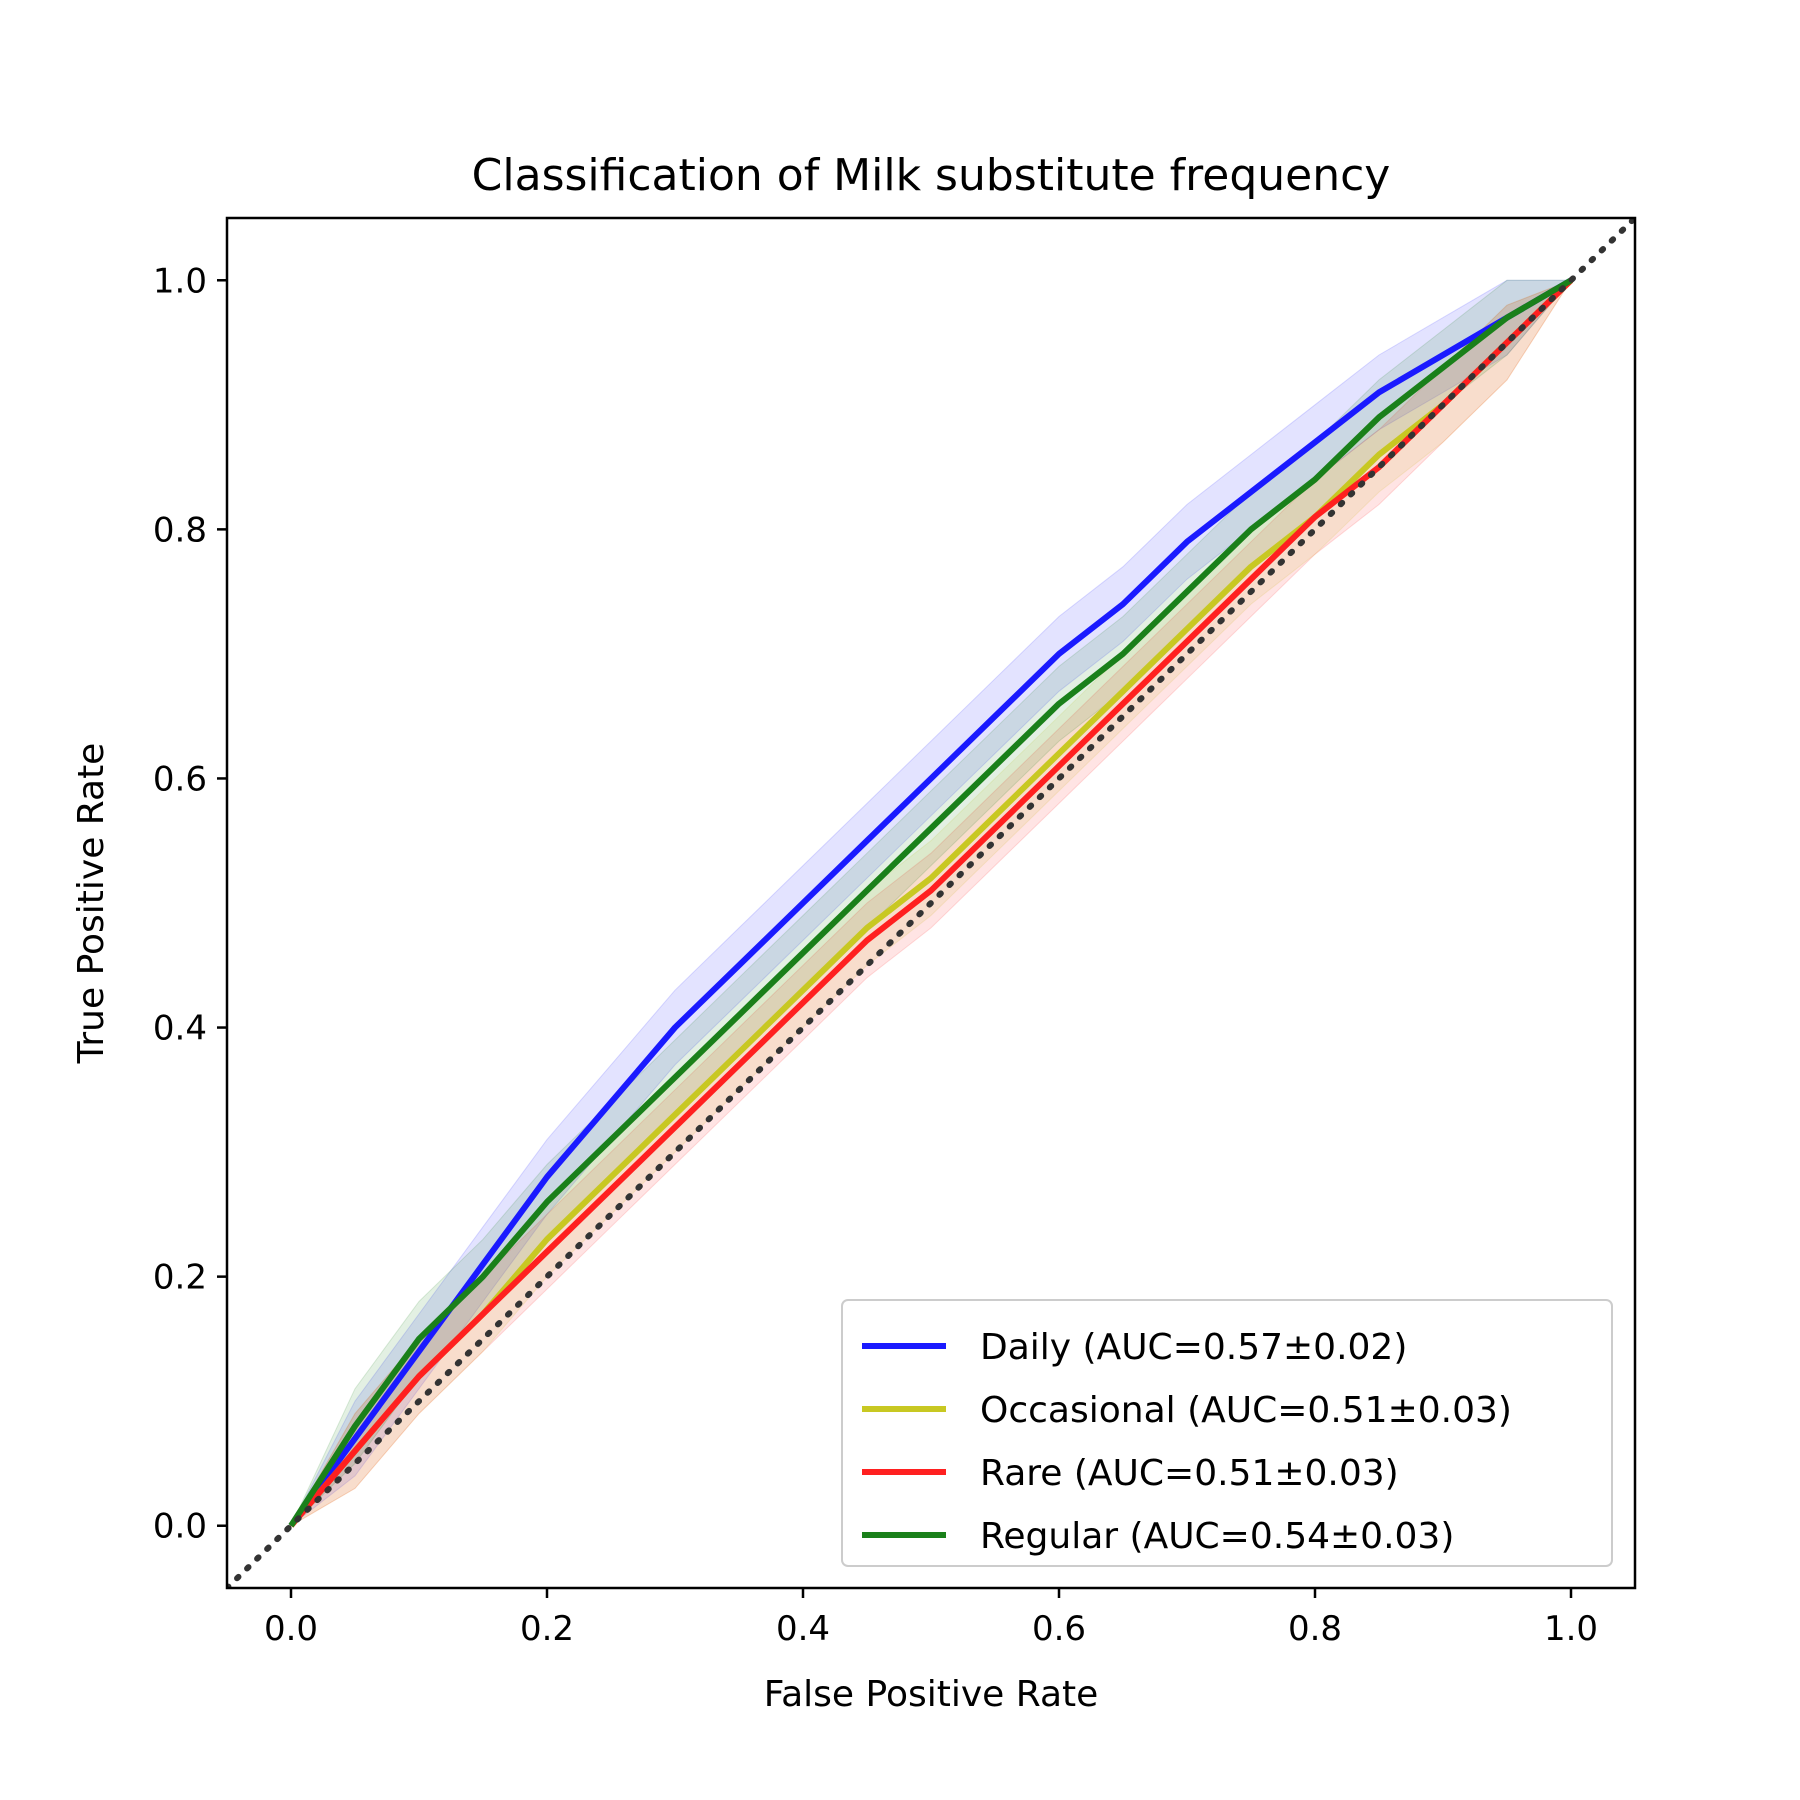 The width and height of the screenshot is (1800, 1800). What do you see at coordinates (931, 1694) in the screenshot?
I see `x-axis-label: False Positive Rate` at bounding box center [931, 1694].